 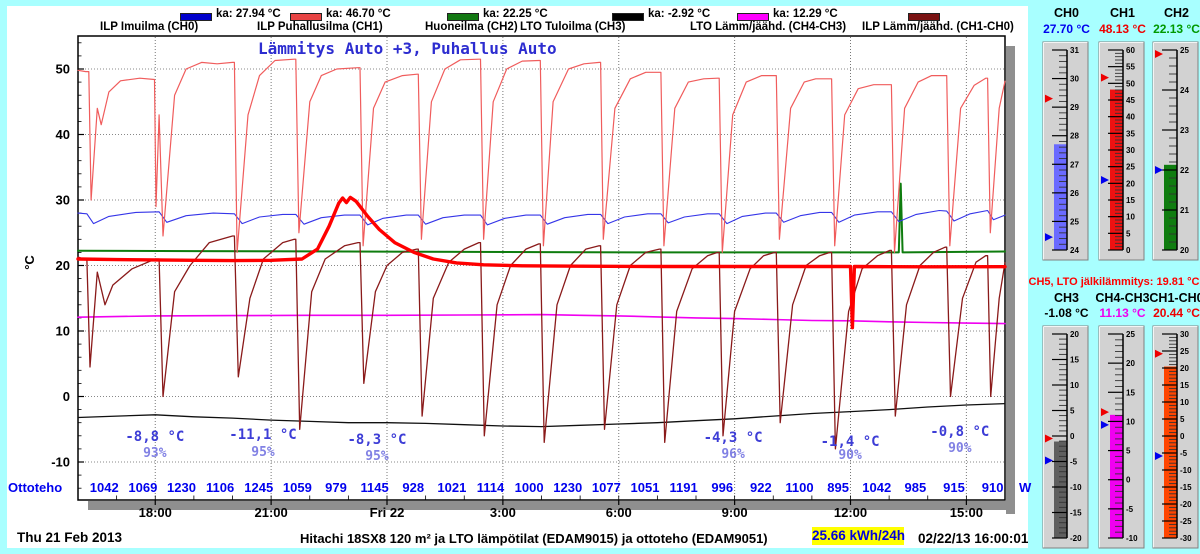 What do you see at coordinates (1176, 313) in the screenshot?
I see `gauge-value-CH1-CH0: 20.44 °C` at bounding box center [1176, 313].